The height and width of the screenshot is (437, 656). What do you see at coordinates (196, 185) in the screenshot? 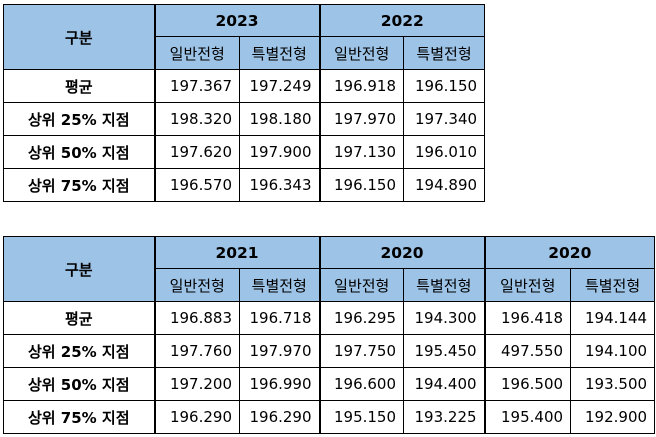
I see `table-cell: 196.570` at bounding box center [196, 185].